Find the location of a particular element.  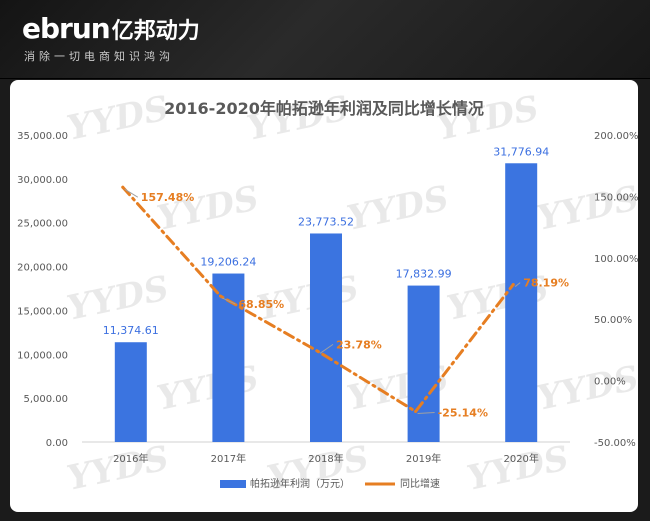

y-right-tick-label: -50.00% is located at coordinates (615, 443).